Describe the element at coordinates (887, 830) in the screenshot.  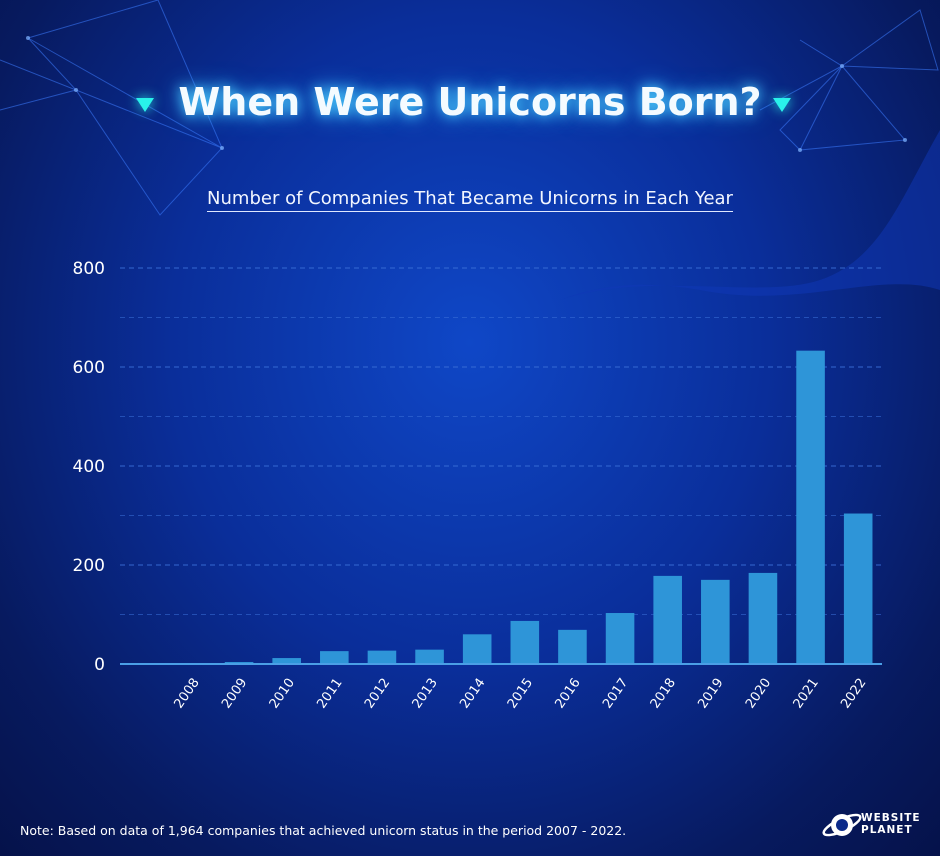
I see `logo-line-2: PLANET` at that location.